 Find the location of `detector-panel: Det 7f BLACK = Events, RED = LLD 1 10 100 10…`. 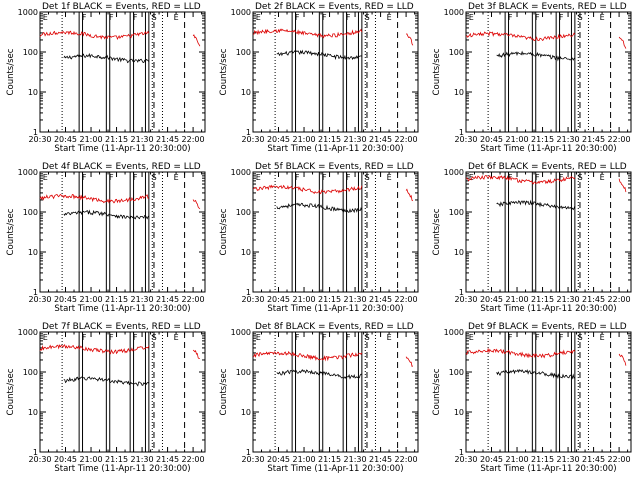

detector-panel: Det 7f BLACK = Events, RED = LLD 1 10 100 10… is located at coordinates (106, 400).